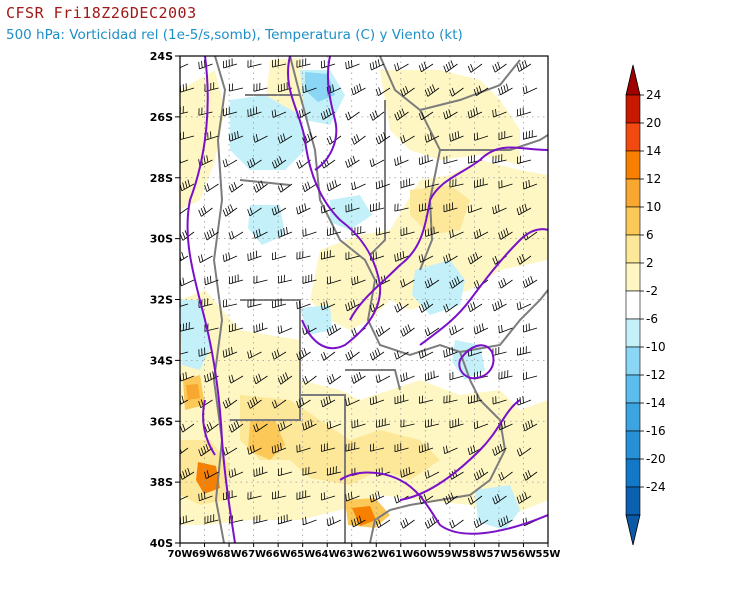 Image resolution: width=750 pixels, height=600 pixels. Describe the element at coordinates (652, 319) in the screenshot. I see `colorbar-label: -6` at that location.